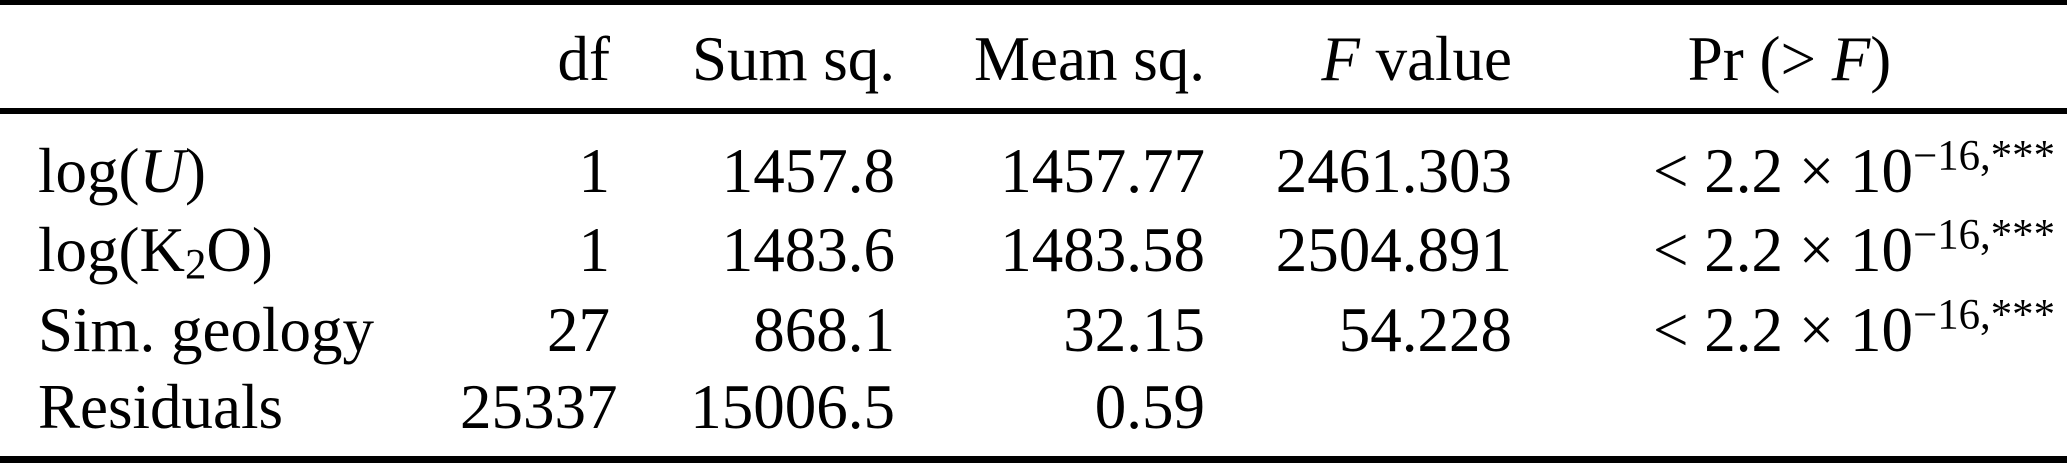 This screenshot has height=472, width=2067. What do you see at coordinates (1789, 415) in the screenshot?
I see `cell-p-value` at bounding box center [1789, 415].